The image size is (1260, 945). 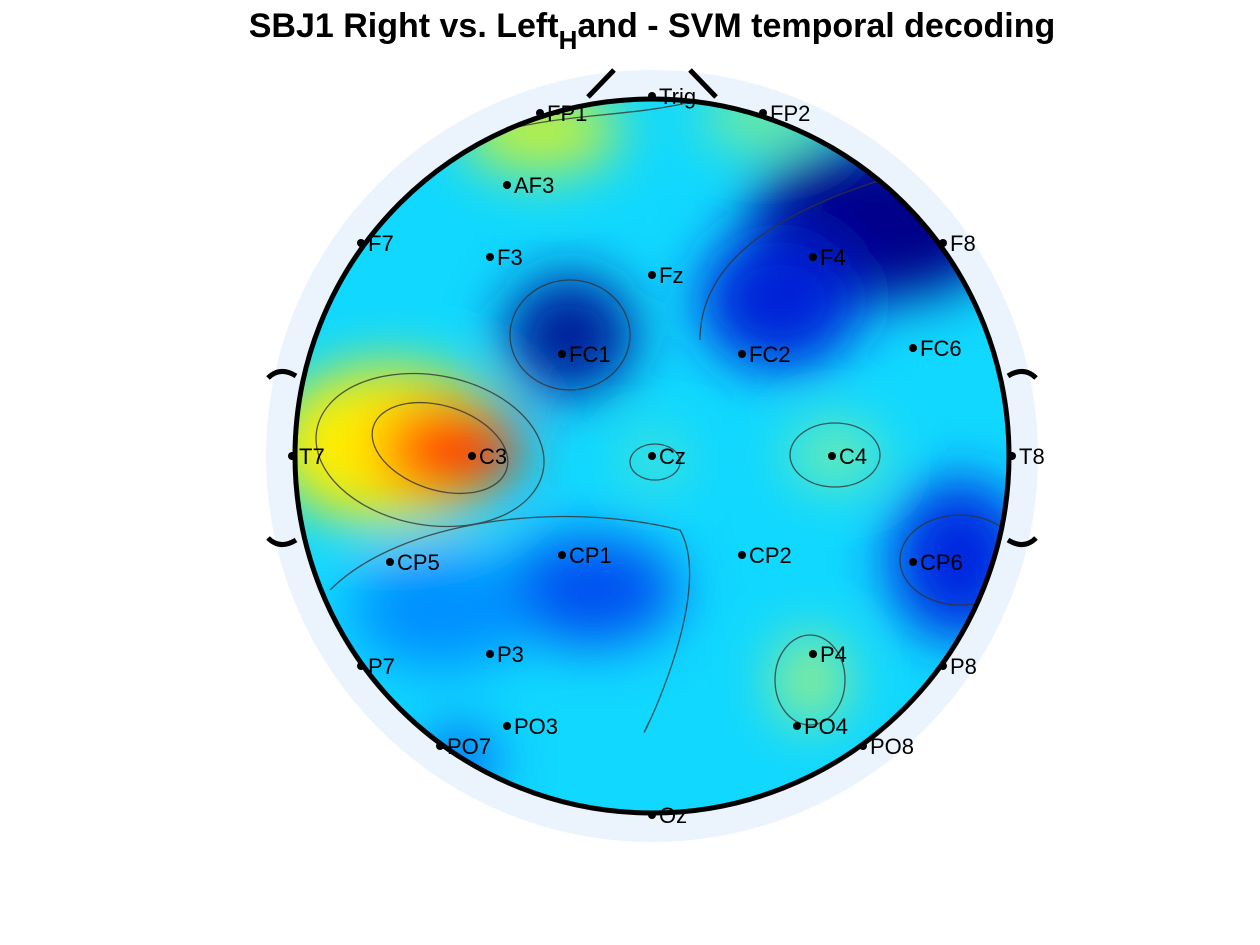 What do you see at coordinates (404, 26) in the screenshot?
I see `title-main: SBJ1 Right vs. Left` at bounding box center [404, 26].